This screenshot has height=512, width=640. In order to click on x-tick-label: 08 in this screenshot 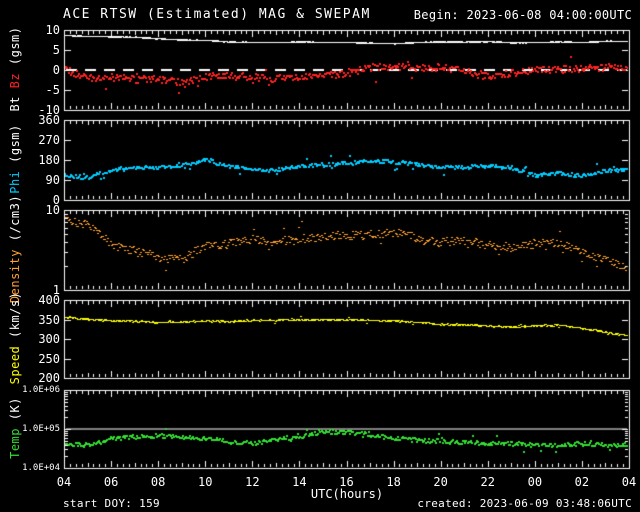, I will do `click(158, 482)`.